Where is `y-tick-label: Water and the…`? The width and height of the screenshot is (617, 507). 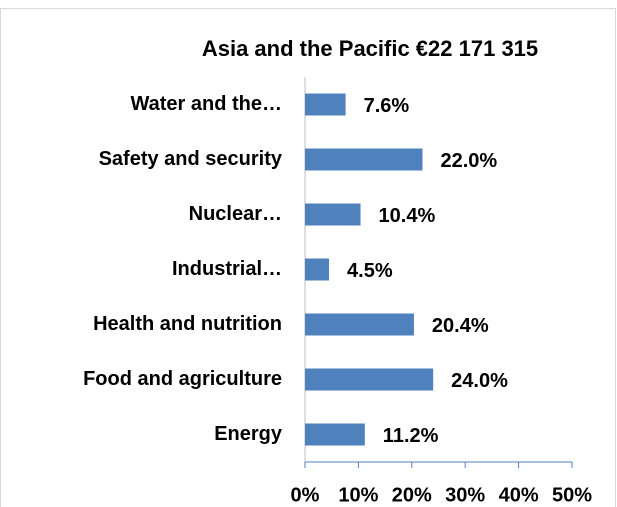
y-tick-label: Water and the… is located at coordinates (207, 104).